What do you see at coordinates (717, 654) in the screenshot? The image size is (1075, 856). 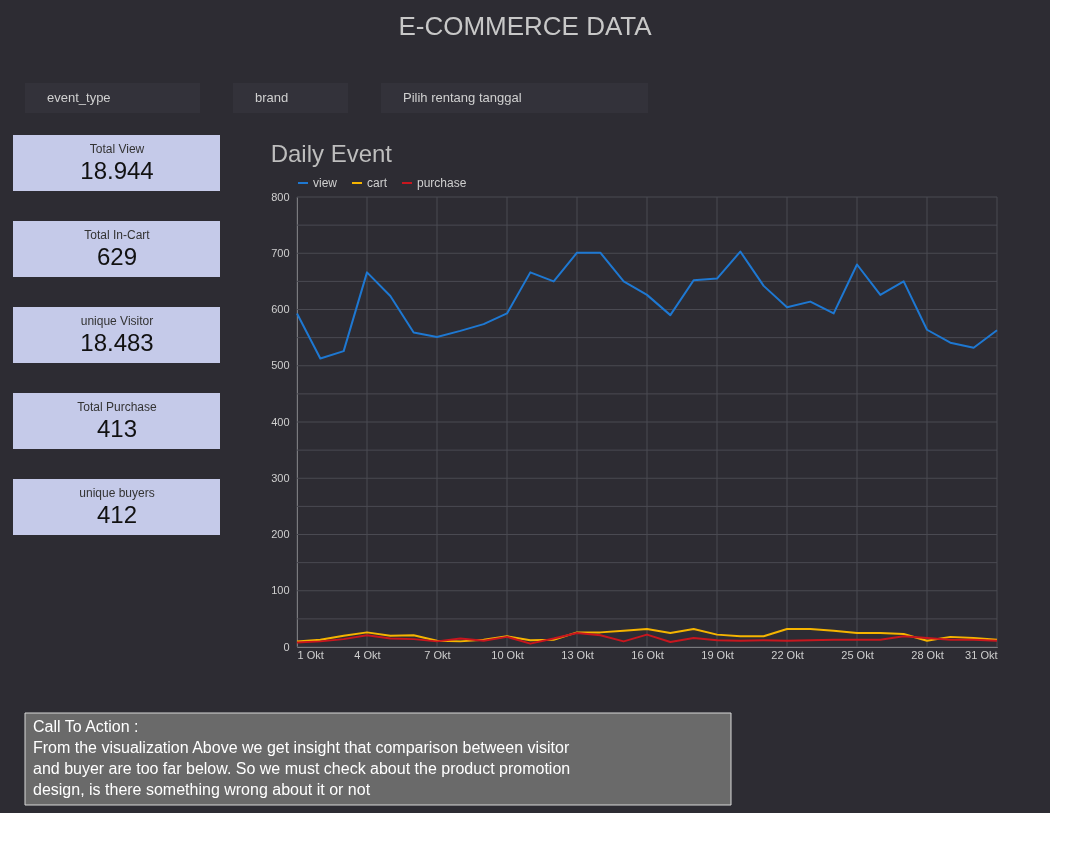 I see `x-tick-label: 19 Okt` at bounding box center [717, 654].